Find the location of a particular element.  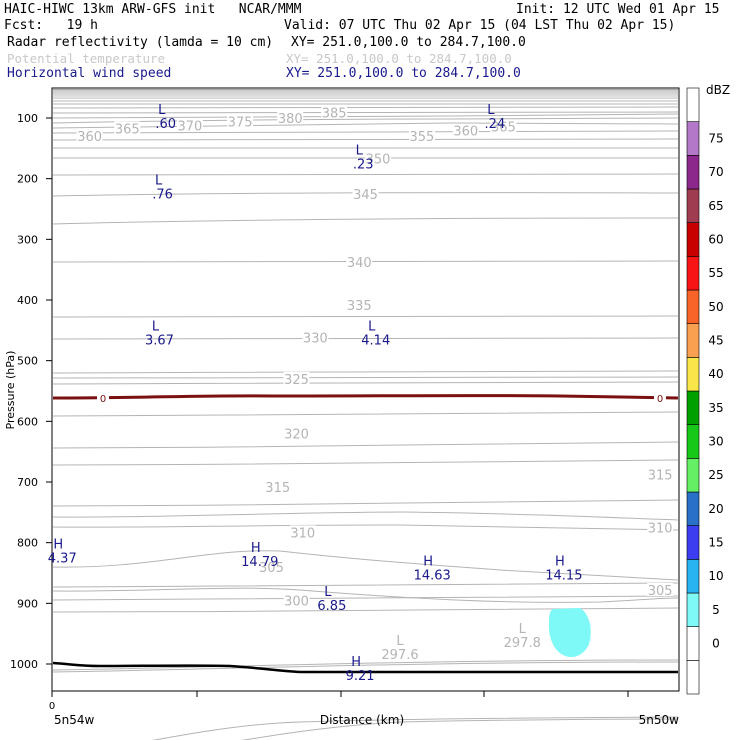

colorbar: 0 5 10 15 20 25 30 35 40 45 50 55 60 65 70 75 is located at coordinates (705, 391).